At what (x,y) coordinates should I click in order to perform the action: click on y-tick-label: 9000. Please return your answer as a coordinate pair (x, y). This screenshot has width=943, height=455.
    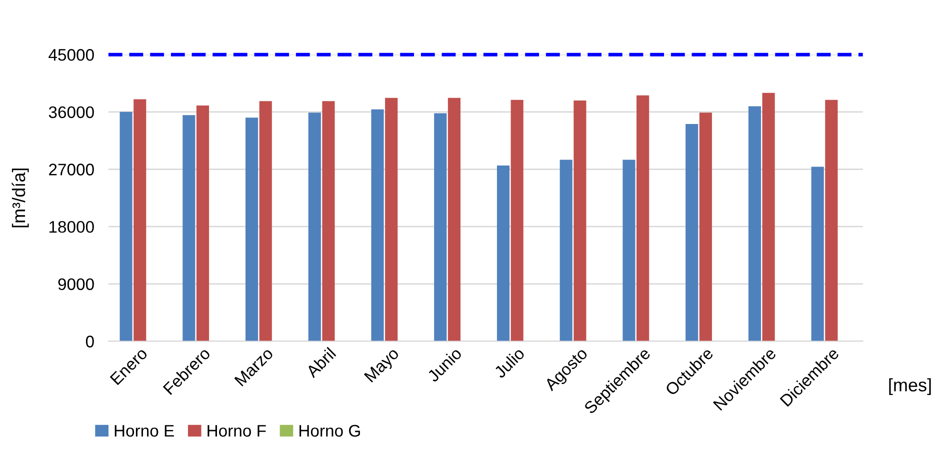
    Looking at the image, I should click on (76, 284).